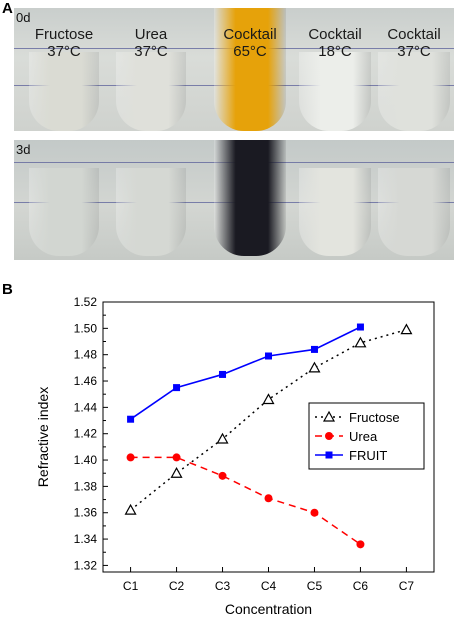 The width and height of the screenshot is (454, 624). I want to click on x-tick-label: C6, so click(361, 586).